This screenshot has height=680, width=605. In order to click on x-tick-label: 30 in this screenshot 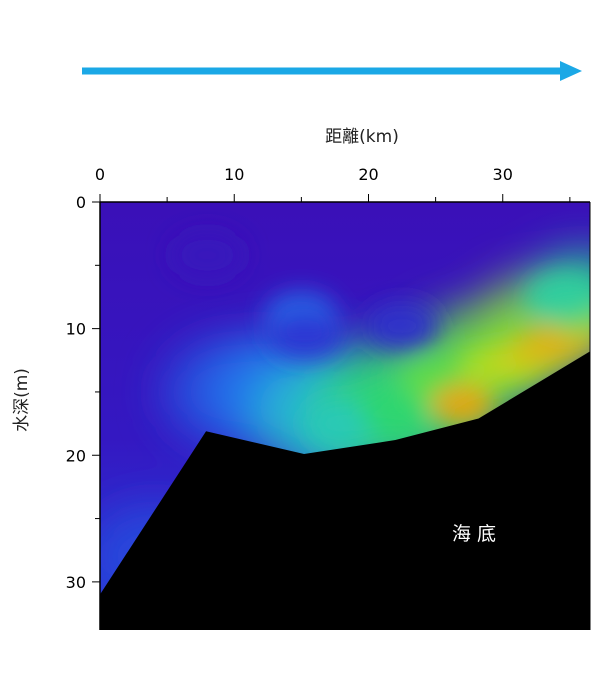, I will do `click(503, 174)`.